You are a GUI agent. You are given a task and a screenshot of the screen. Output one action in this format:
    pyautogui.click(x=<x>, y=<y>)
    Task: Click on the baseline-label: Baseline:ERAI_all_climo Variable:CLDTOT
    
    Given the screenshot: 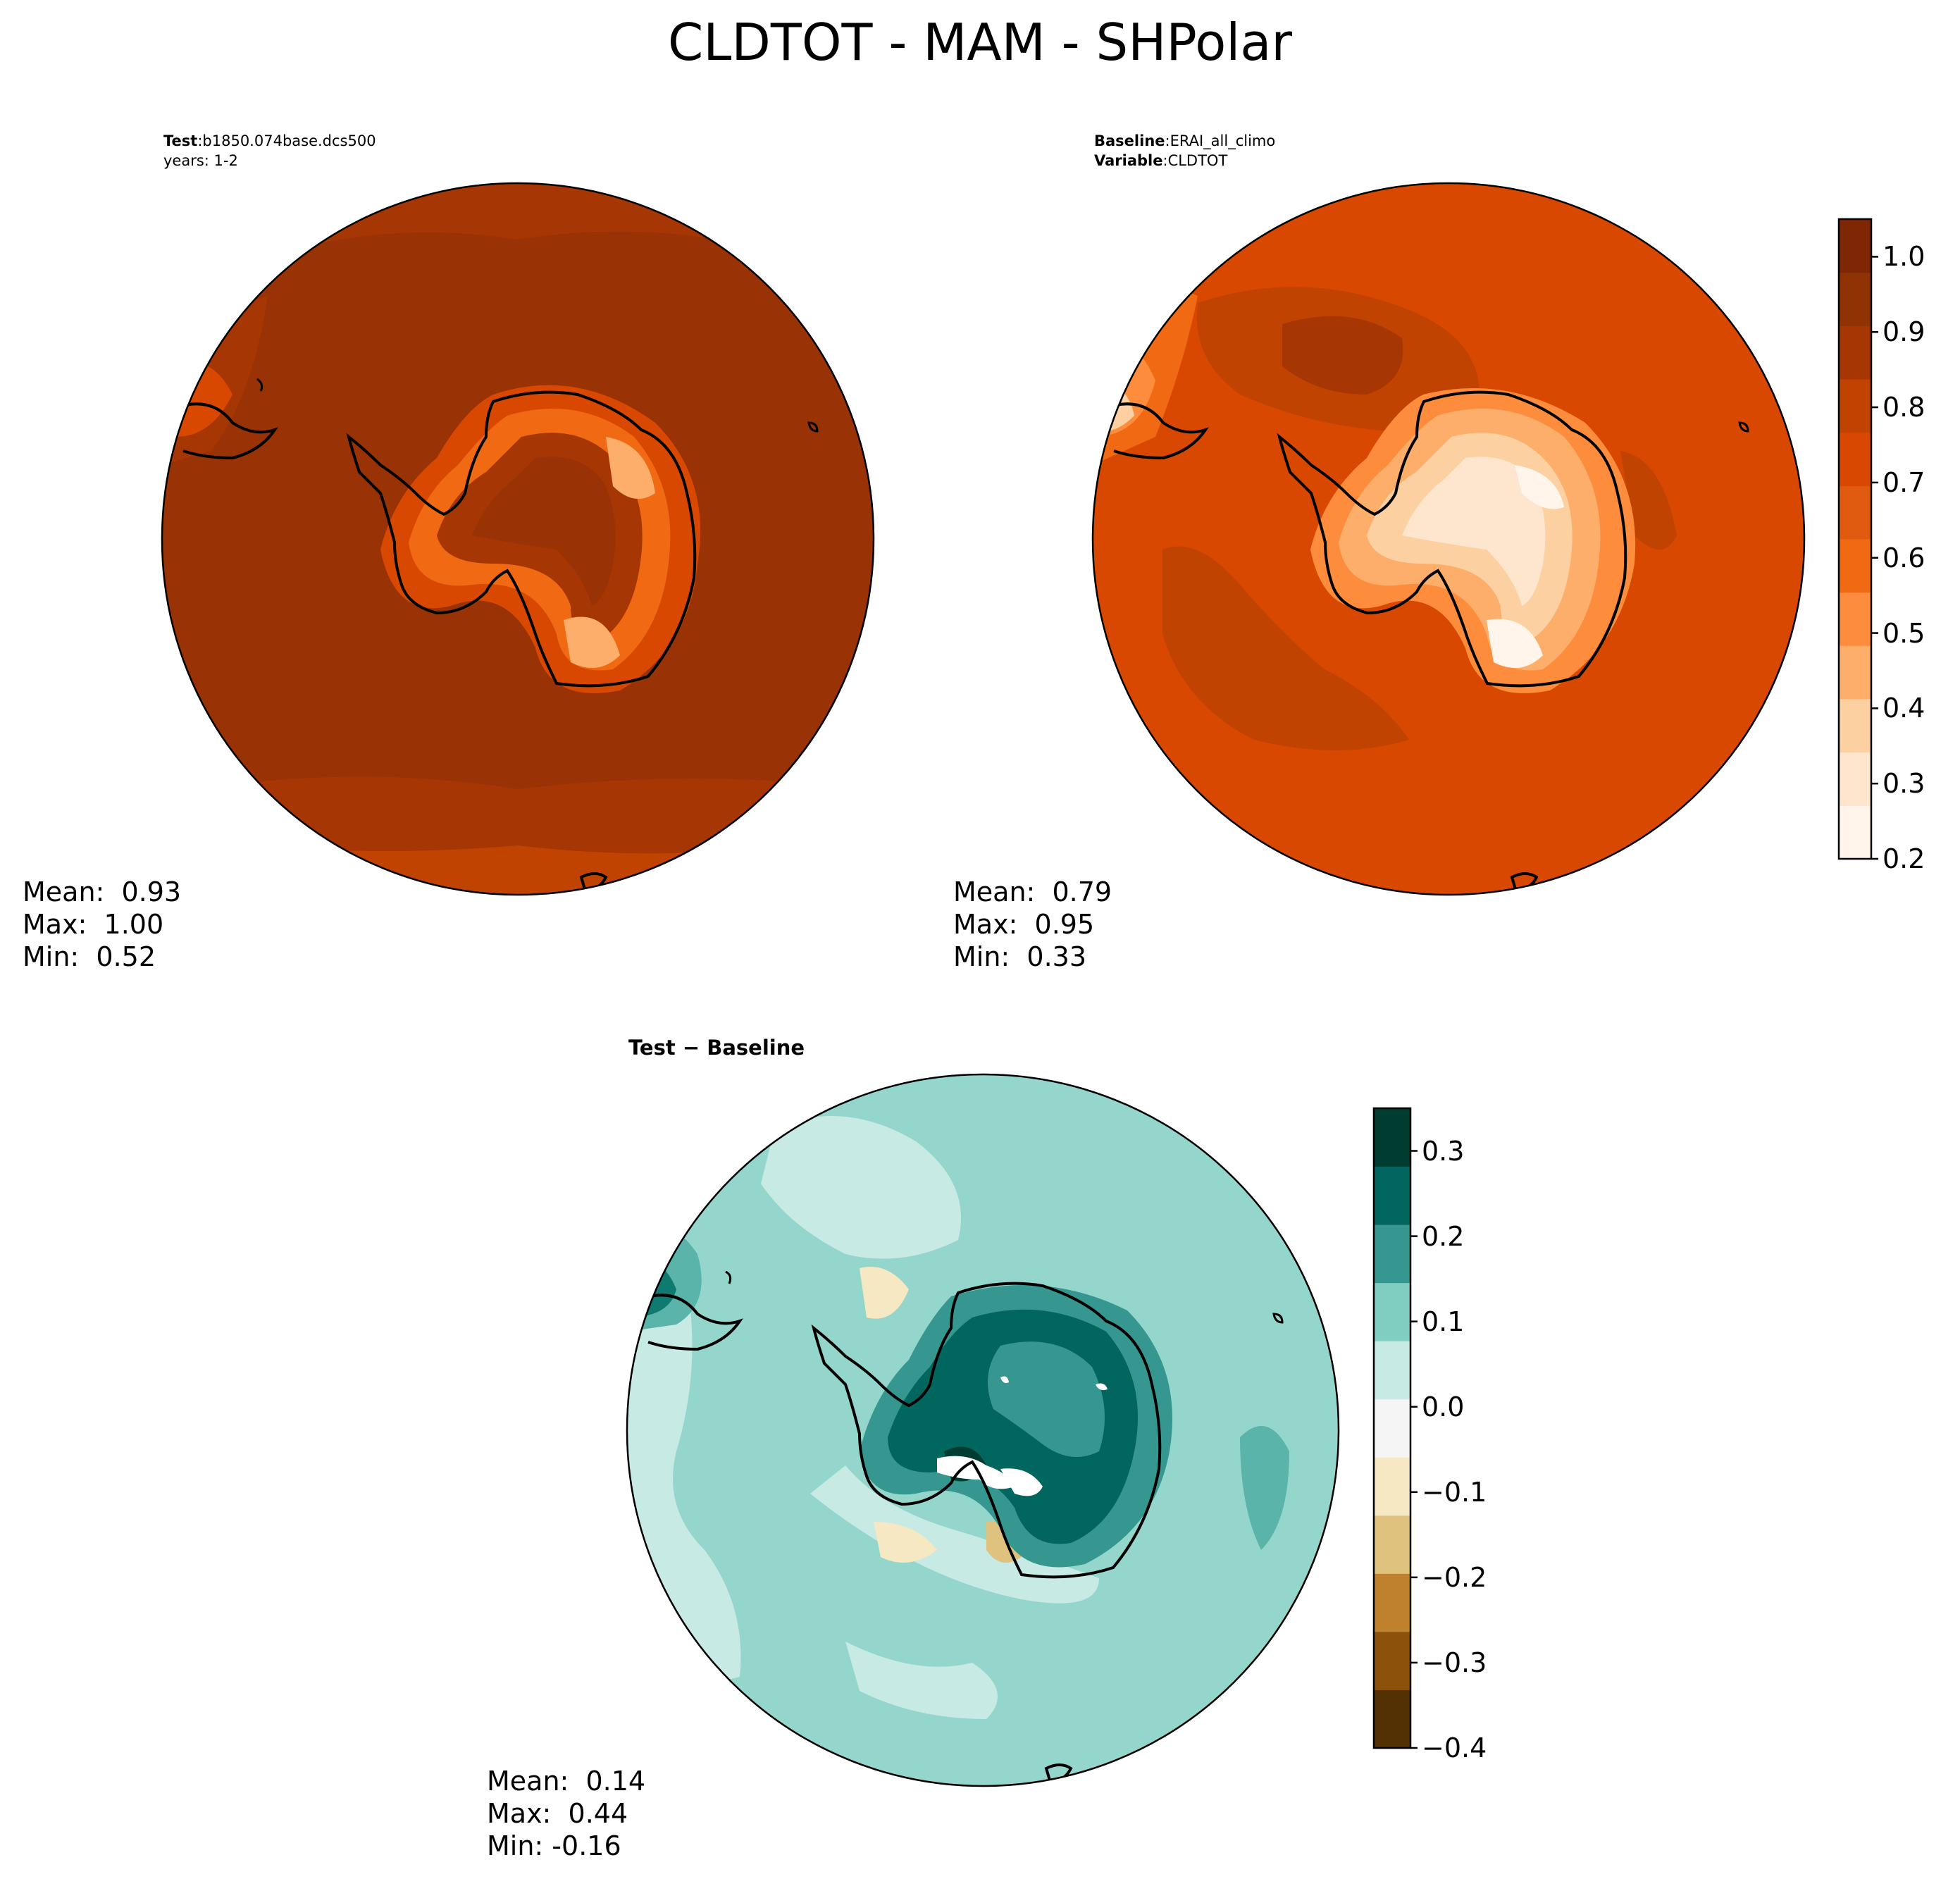 What is the action you would take?
    pyautogui.click(x=1185, y=150)
    